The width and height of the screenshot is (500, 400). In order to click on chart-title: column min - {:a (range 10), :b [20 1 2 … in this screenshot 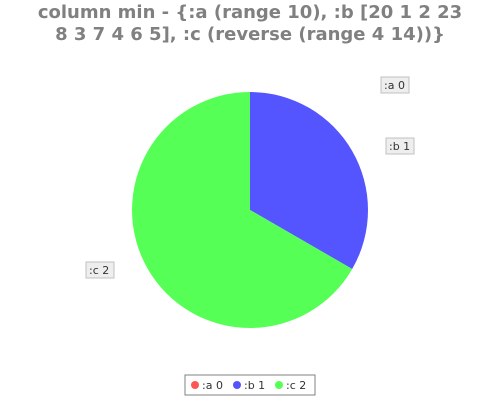, I will do `click(250, 23)`.